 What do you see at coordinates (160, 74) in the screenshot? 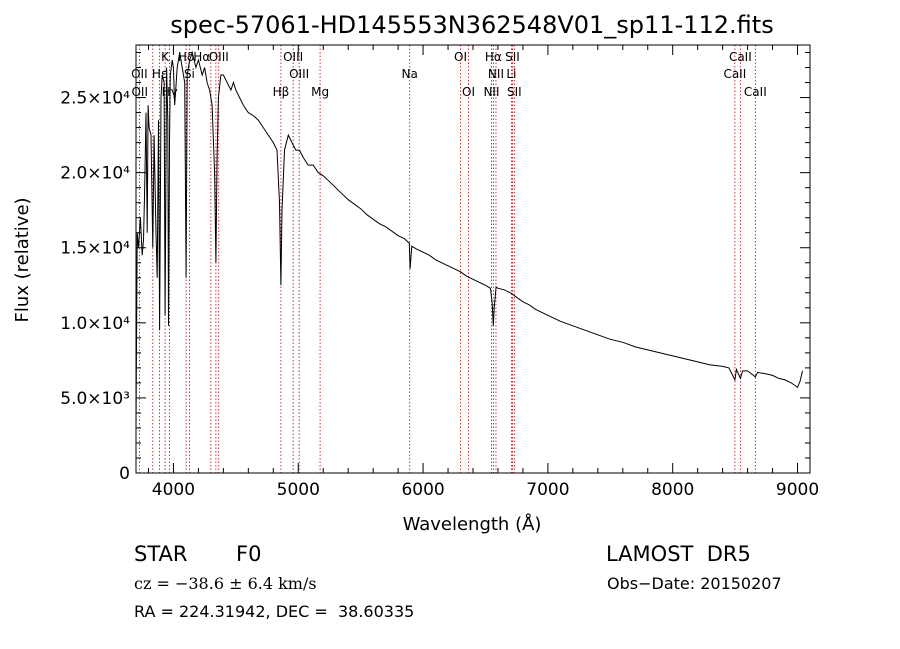
I see `line-annotation: Hε` at bounding box center [160, 74].